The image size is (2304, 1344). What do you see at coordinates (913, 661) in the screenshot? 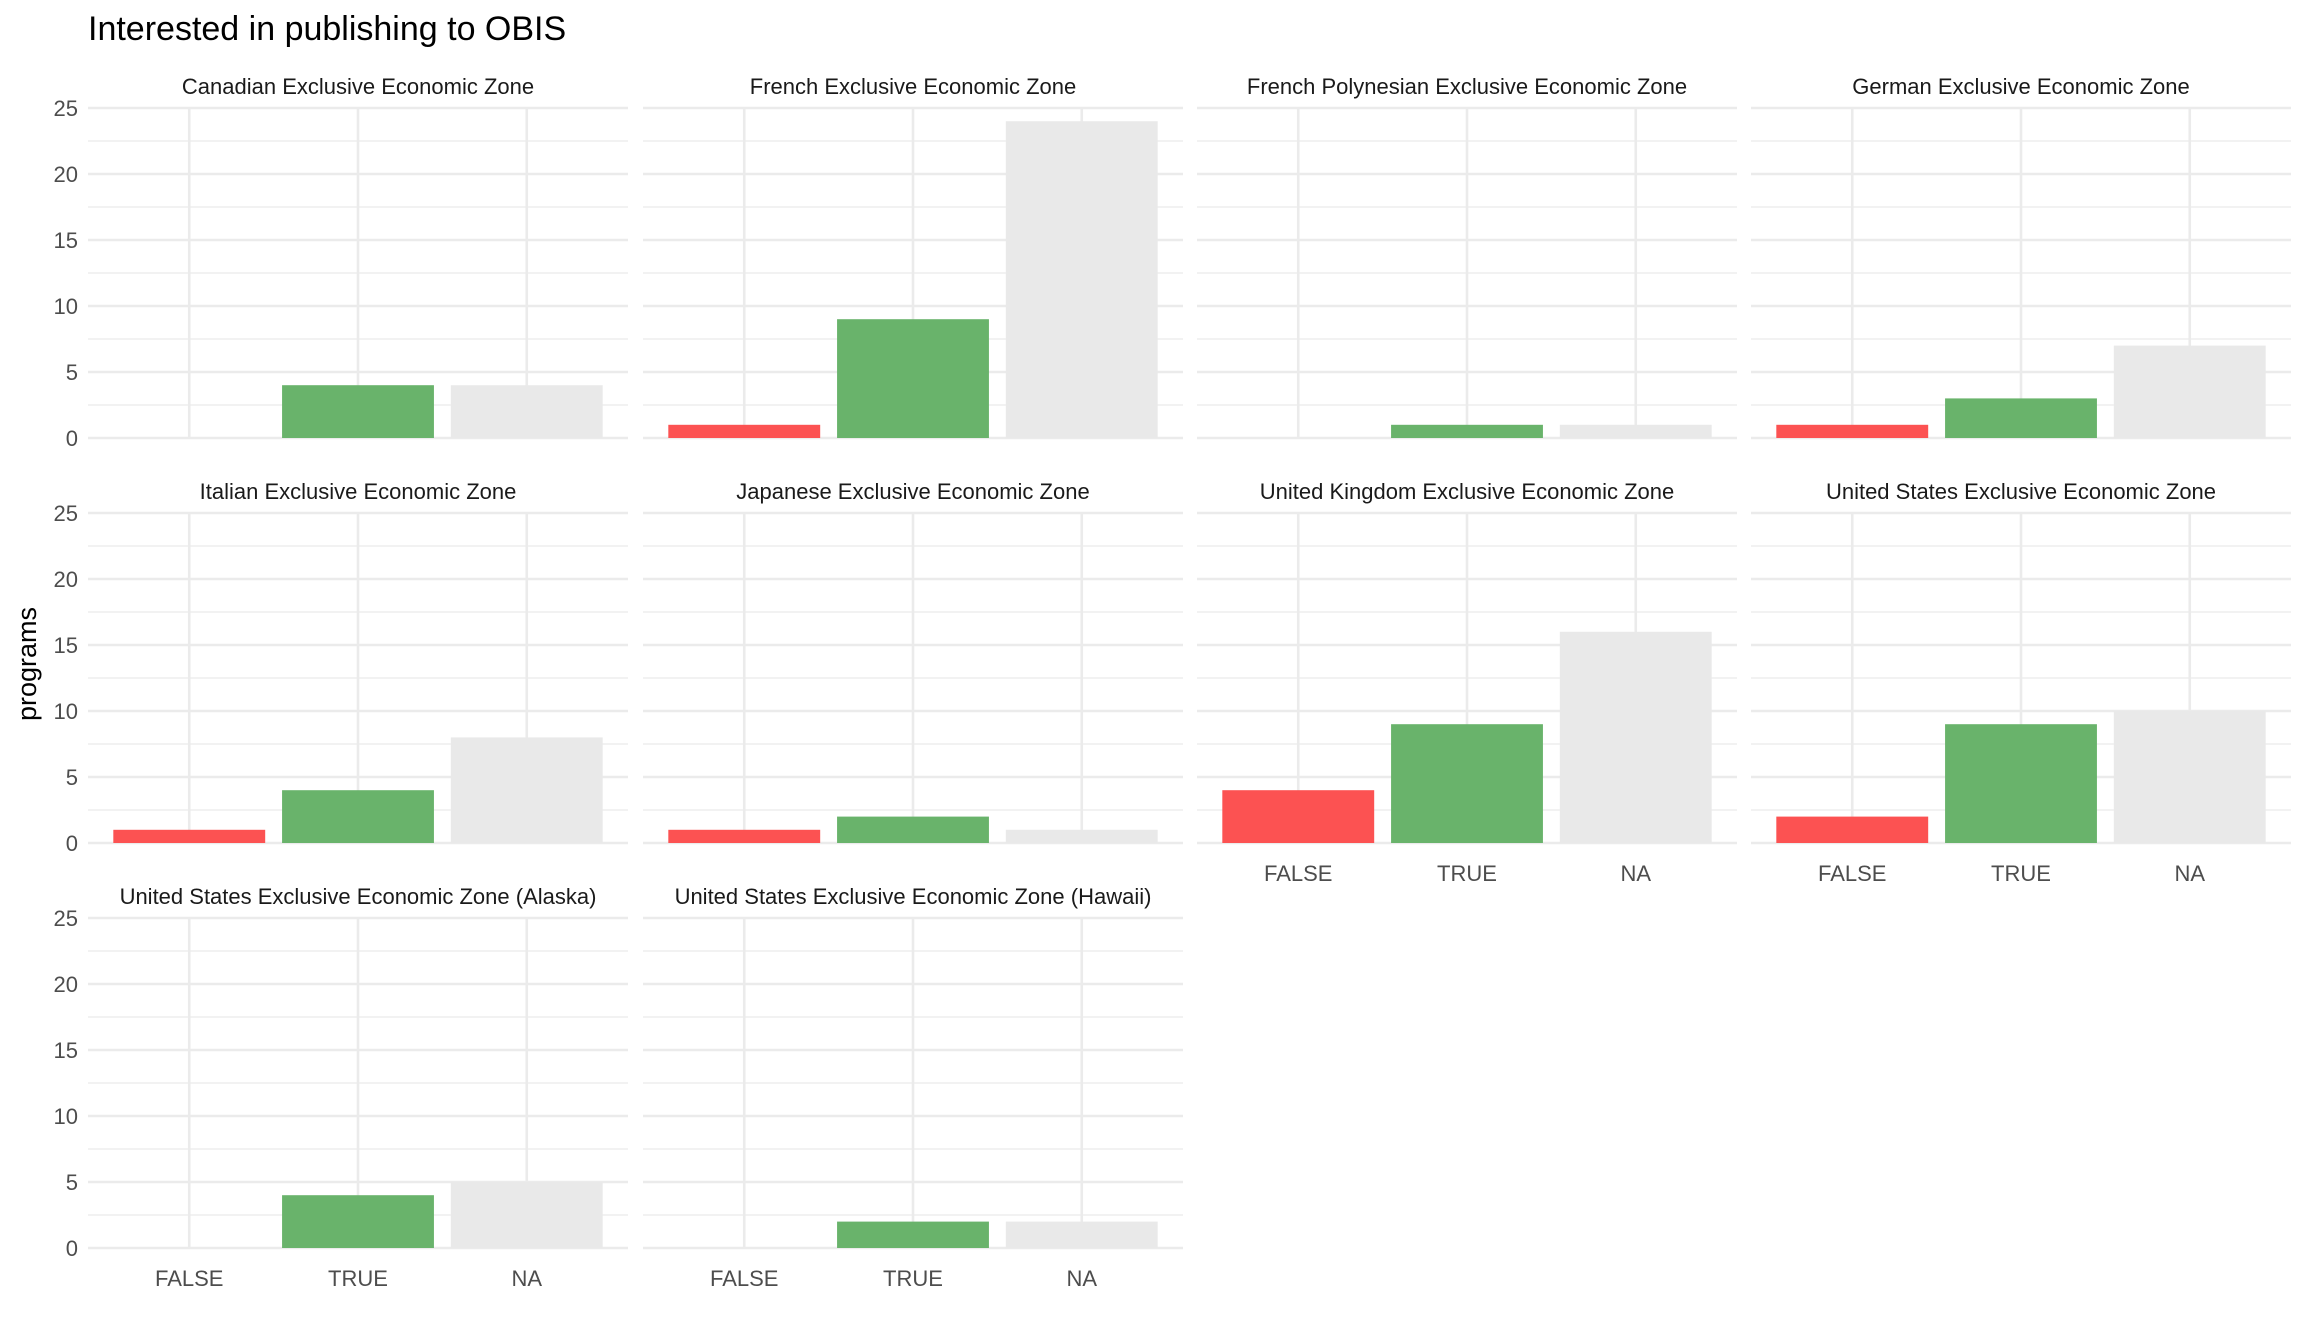
I see `facet-japanese-exclusive-economic-zone: Japanese Exclusive Economic Zone` at bounding box center [913, 661].